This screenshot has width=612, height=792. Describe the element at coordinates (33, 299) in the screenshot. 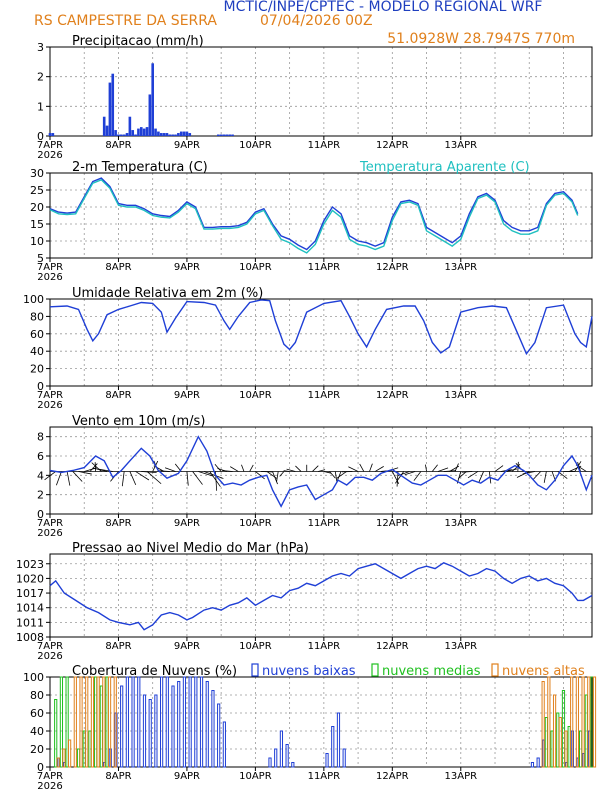

I see `y-tick-label: 100` at that location.